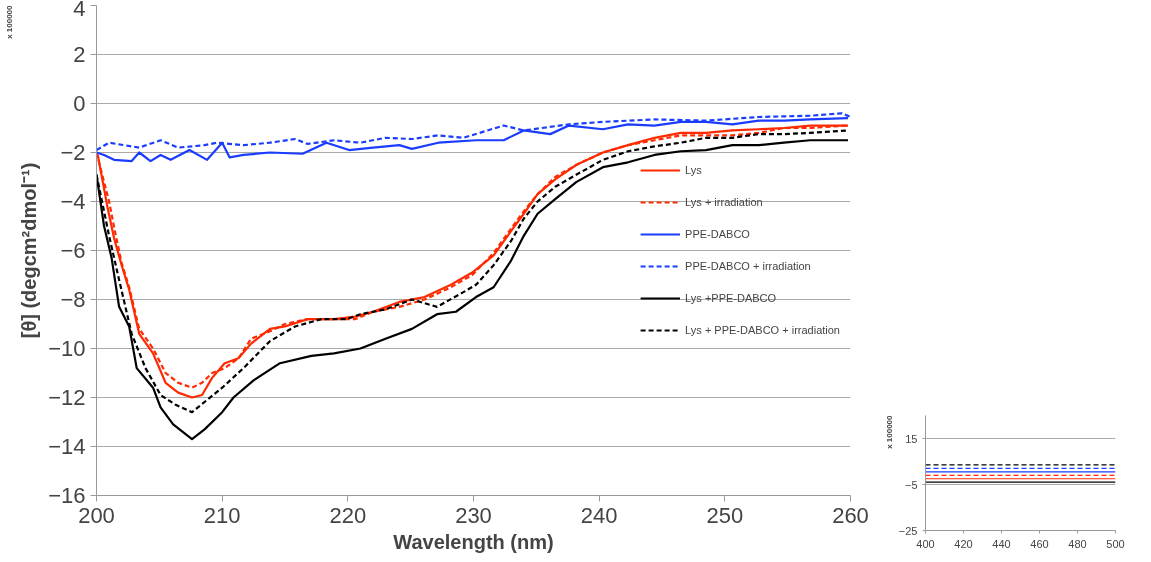 The height and width of the screenshot is (562, 1151). I want to click on x-tick-label: 210, so click(222, 515).